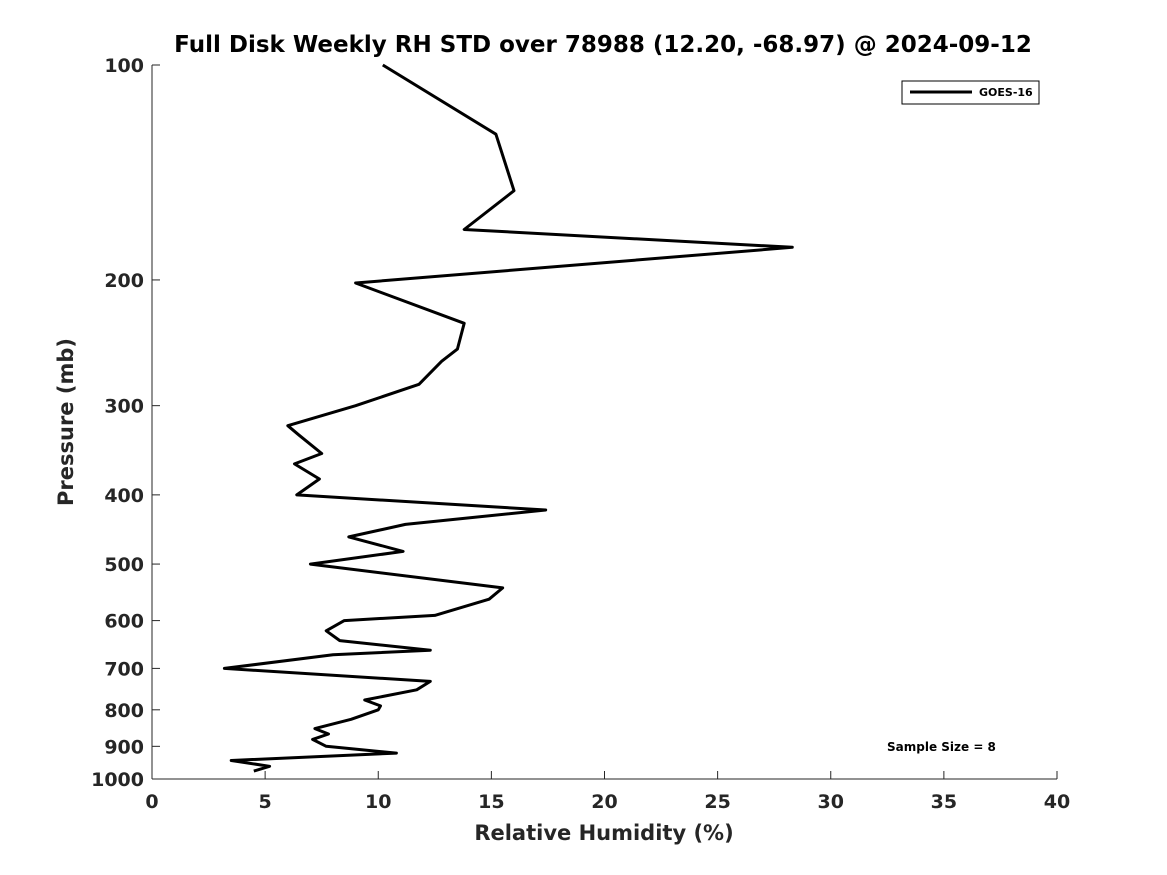 The height and width of the screenshot is (875, 1167). I want to click on x-tick-label: 25, so click(717, 802).